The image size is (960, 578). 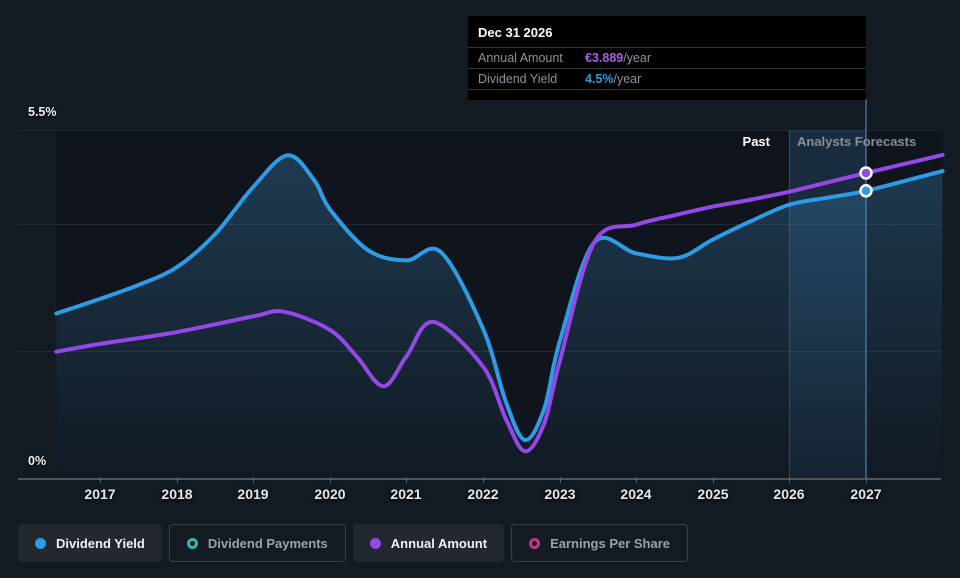 What do you see at coordinates (100, 543) in the screenshot?
I see `legend-label: Dividend Yield` at bounding box center [100, 543].